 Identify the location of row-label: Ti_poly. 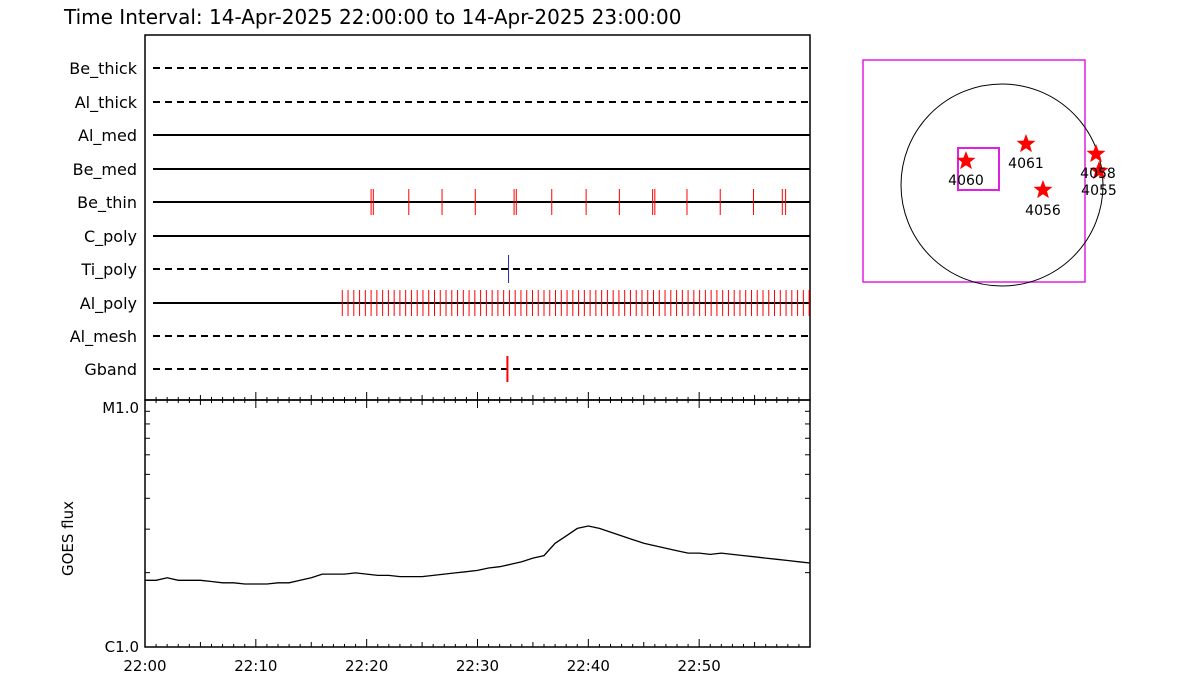
(108, 270).